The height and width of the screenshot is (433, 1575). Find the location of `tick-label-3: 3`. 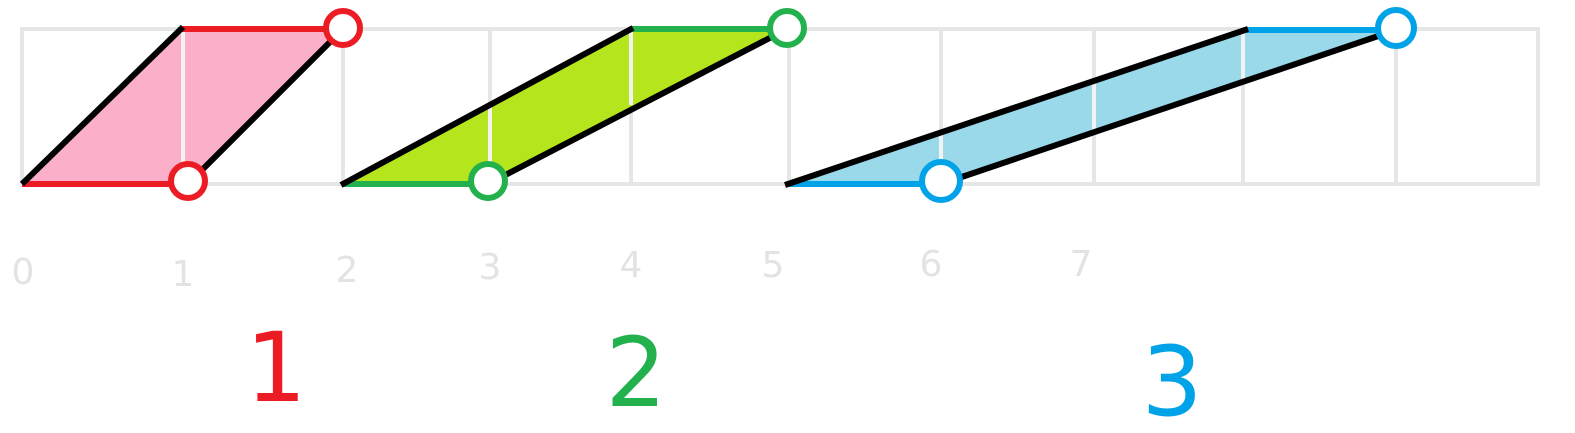

tick-label-3: 3 is located at coordinates (490, 267).